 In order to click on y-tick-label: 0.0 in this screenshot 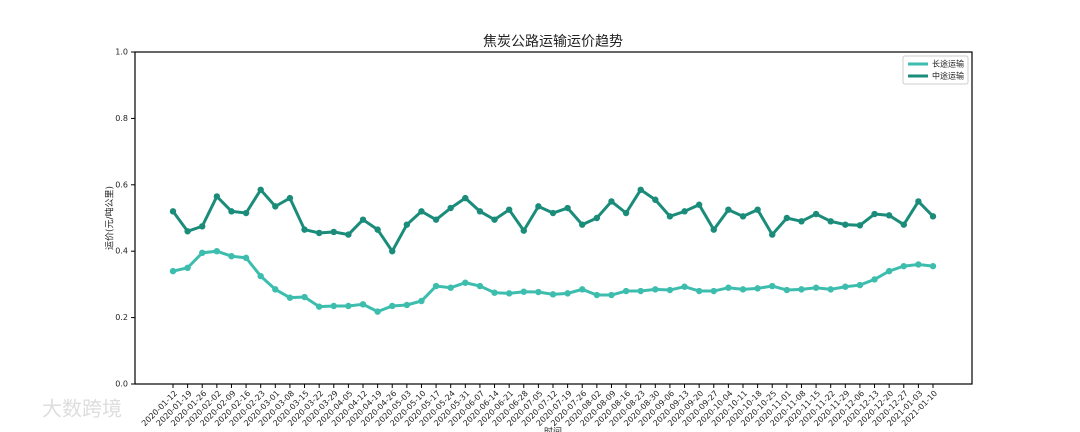, I will do `click(121, 384)`.